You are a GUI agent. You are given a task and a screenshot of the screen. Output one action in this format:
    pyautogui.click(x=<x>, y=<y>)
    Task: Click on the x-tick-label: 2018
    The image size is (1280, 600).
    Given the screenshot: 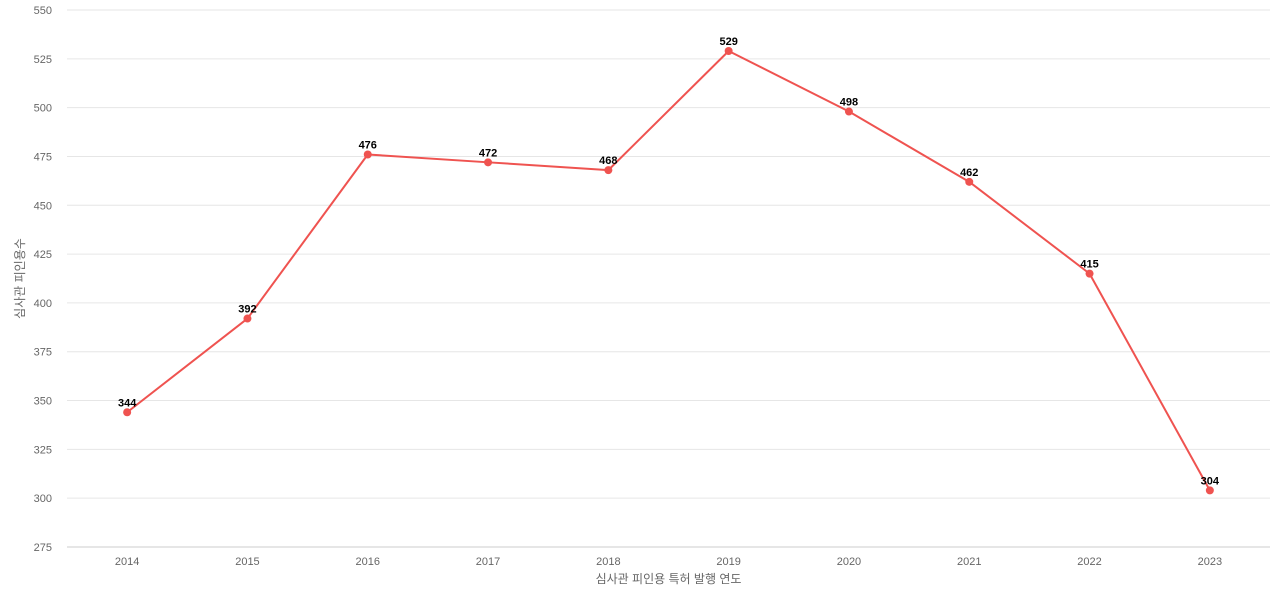 What is the action you would take?
    pyautogui.click(x=608, y=562)
    